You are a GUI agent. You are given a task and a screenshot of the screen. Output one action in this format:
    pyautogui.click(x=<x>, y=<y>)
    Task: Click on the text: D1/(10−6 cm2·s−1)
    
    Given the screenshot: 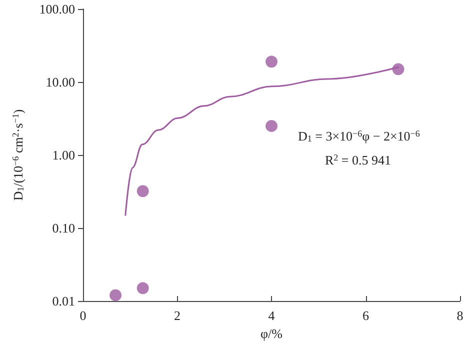 What is the action you would take?
    pyautogui.click(x=18, y=155)
    